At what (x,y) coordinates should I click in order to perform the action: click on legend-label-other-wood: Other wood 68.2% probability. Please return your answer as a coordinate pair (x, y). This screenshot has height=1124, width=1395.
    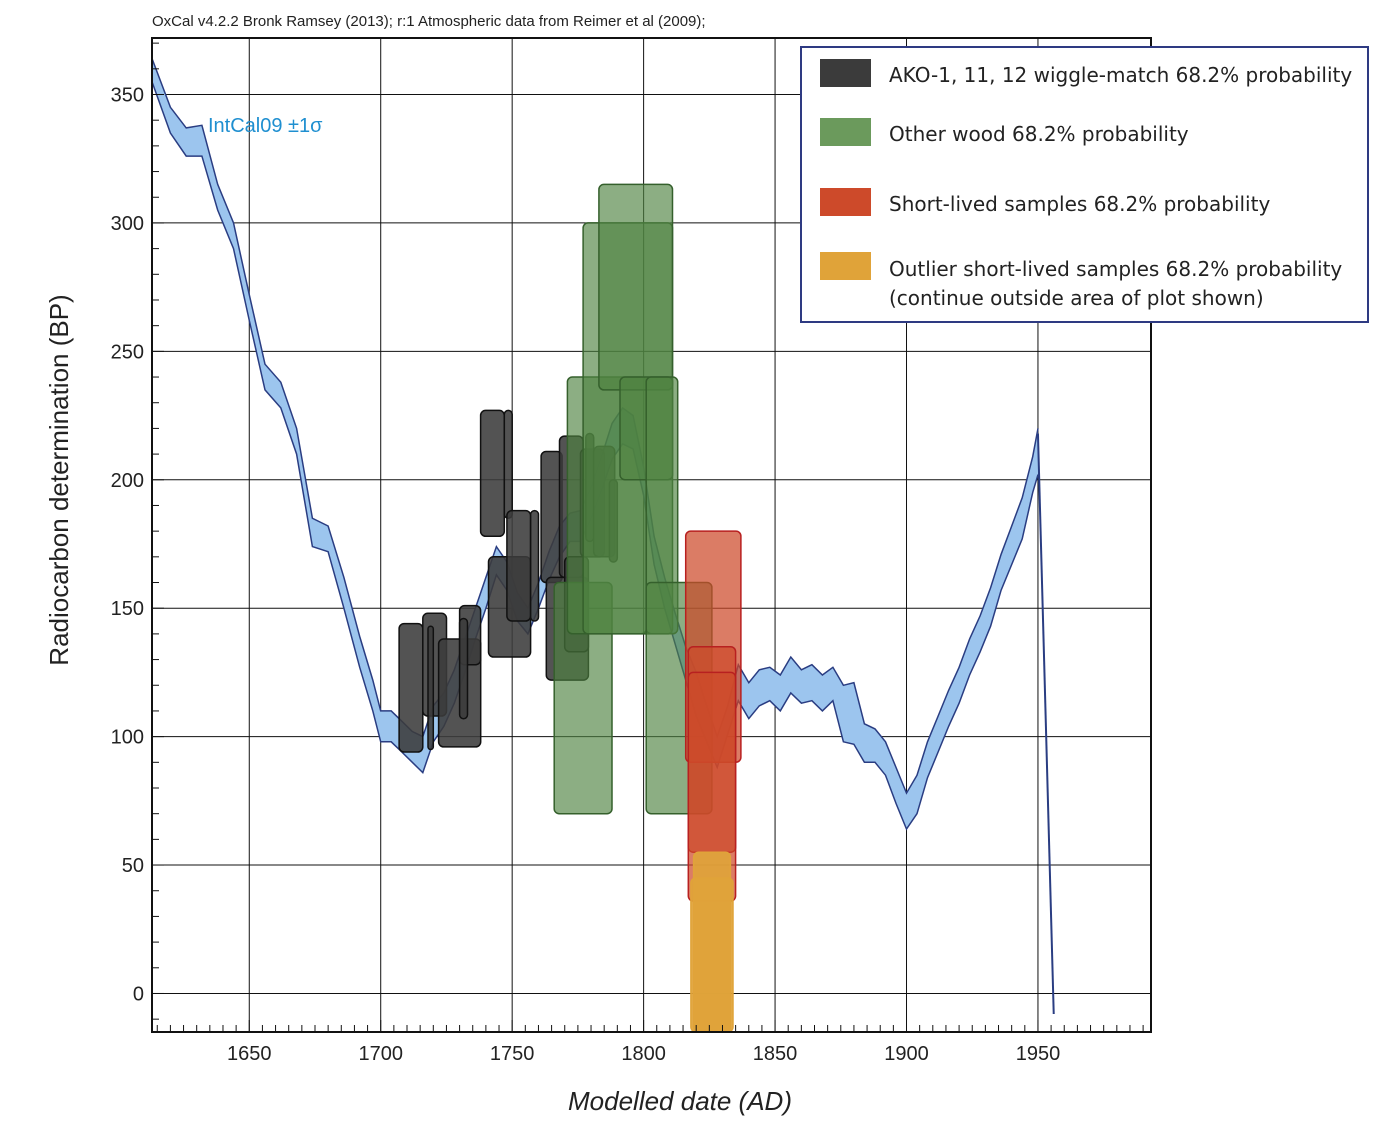
    Looking at the image, I should click on (1039, 134).